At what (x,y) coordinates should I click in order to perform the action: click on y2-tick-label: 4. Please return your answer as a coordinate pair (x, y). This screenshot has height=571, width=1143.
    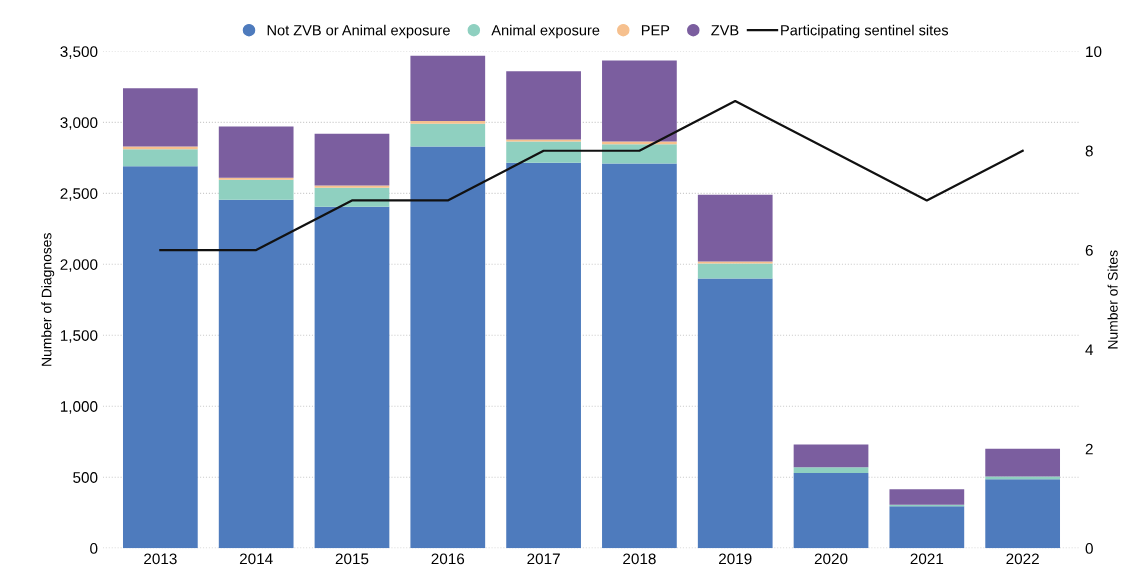
    Looking at the image, I should click on (1089, 349).